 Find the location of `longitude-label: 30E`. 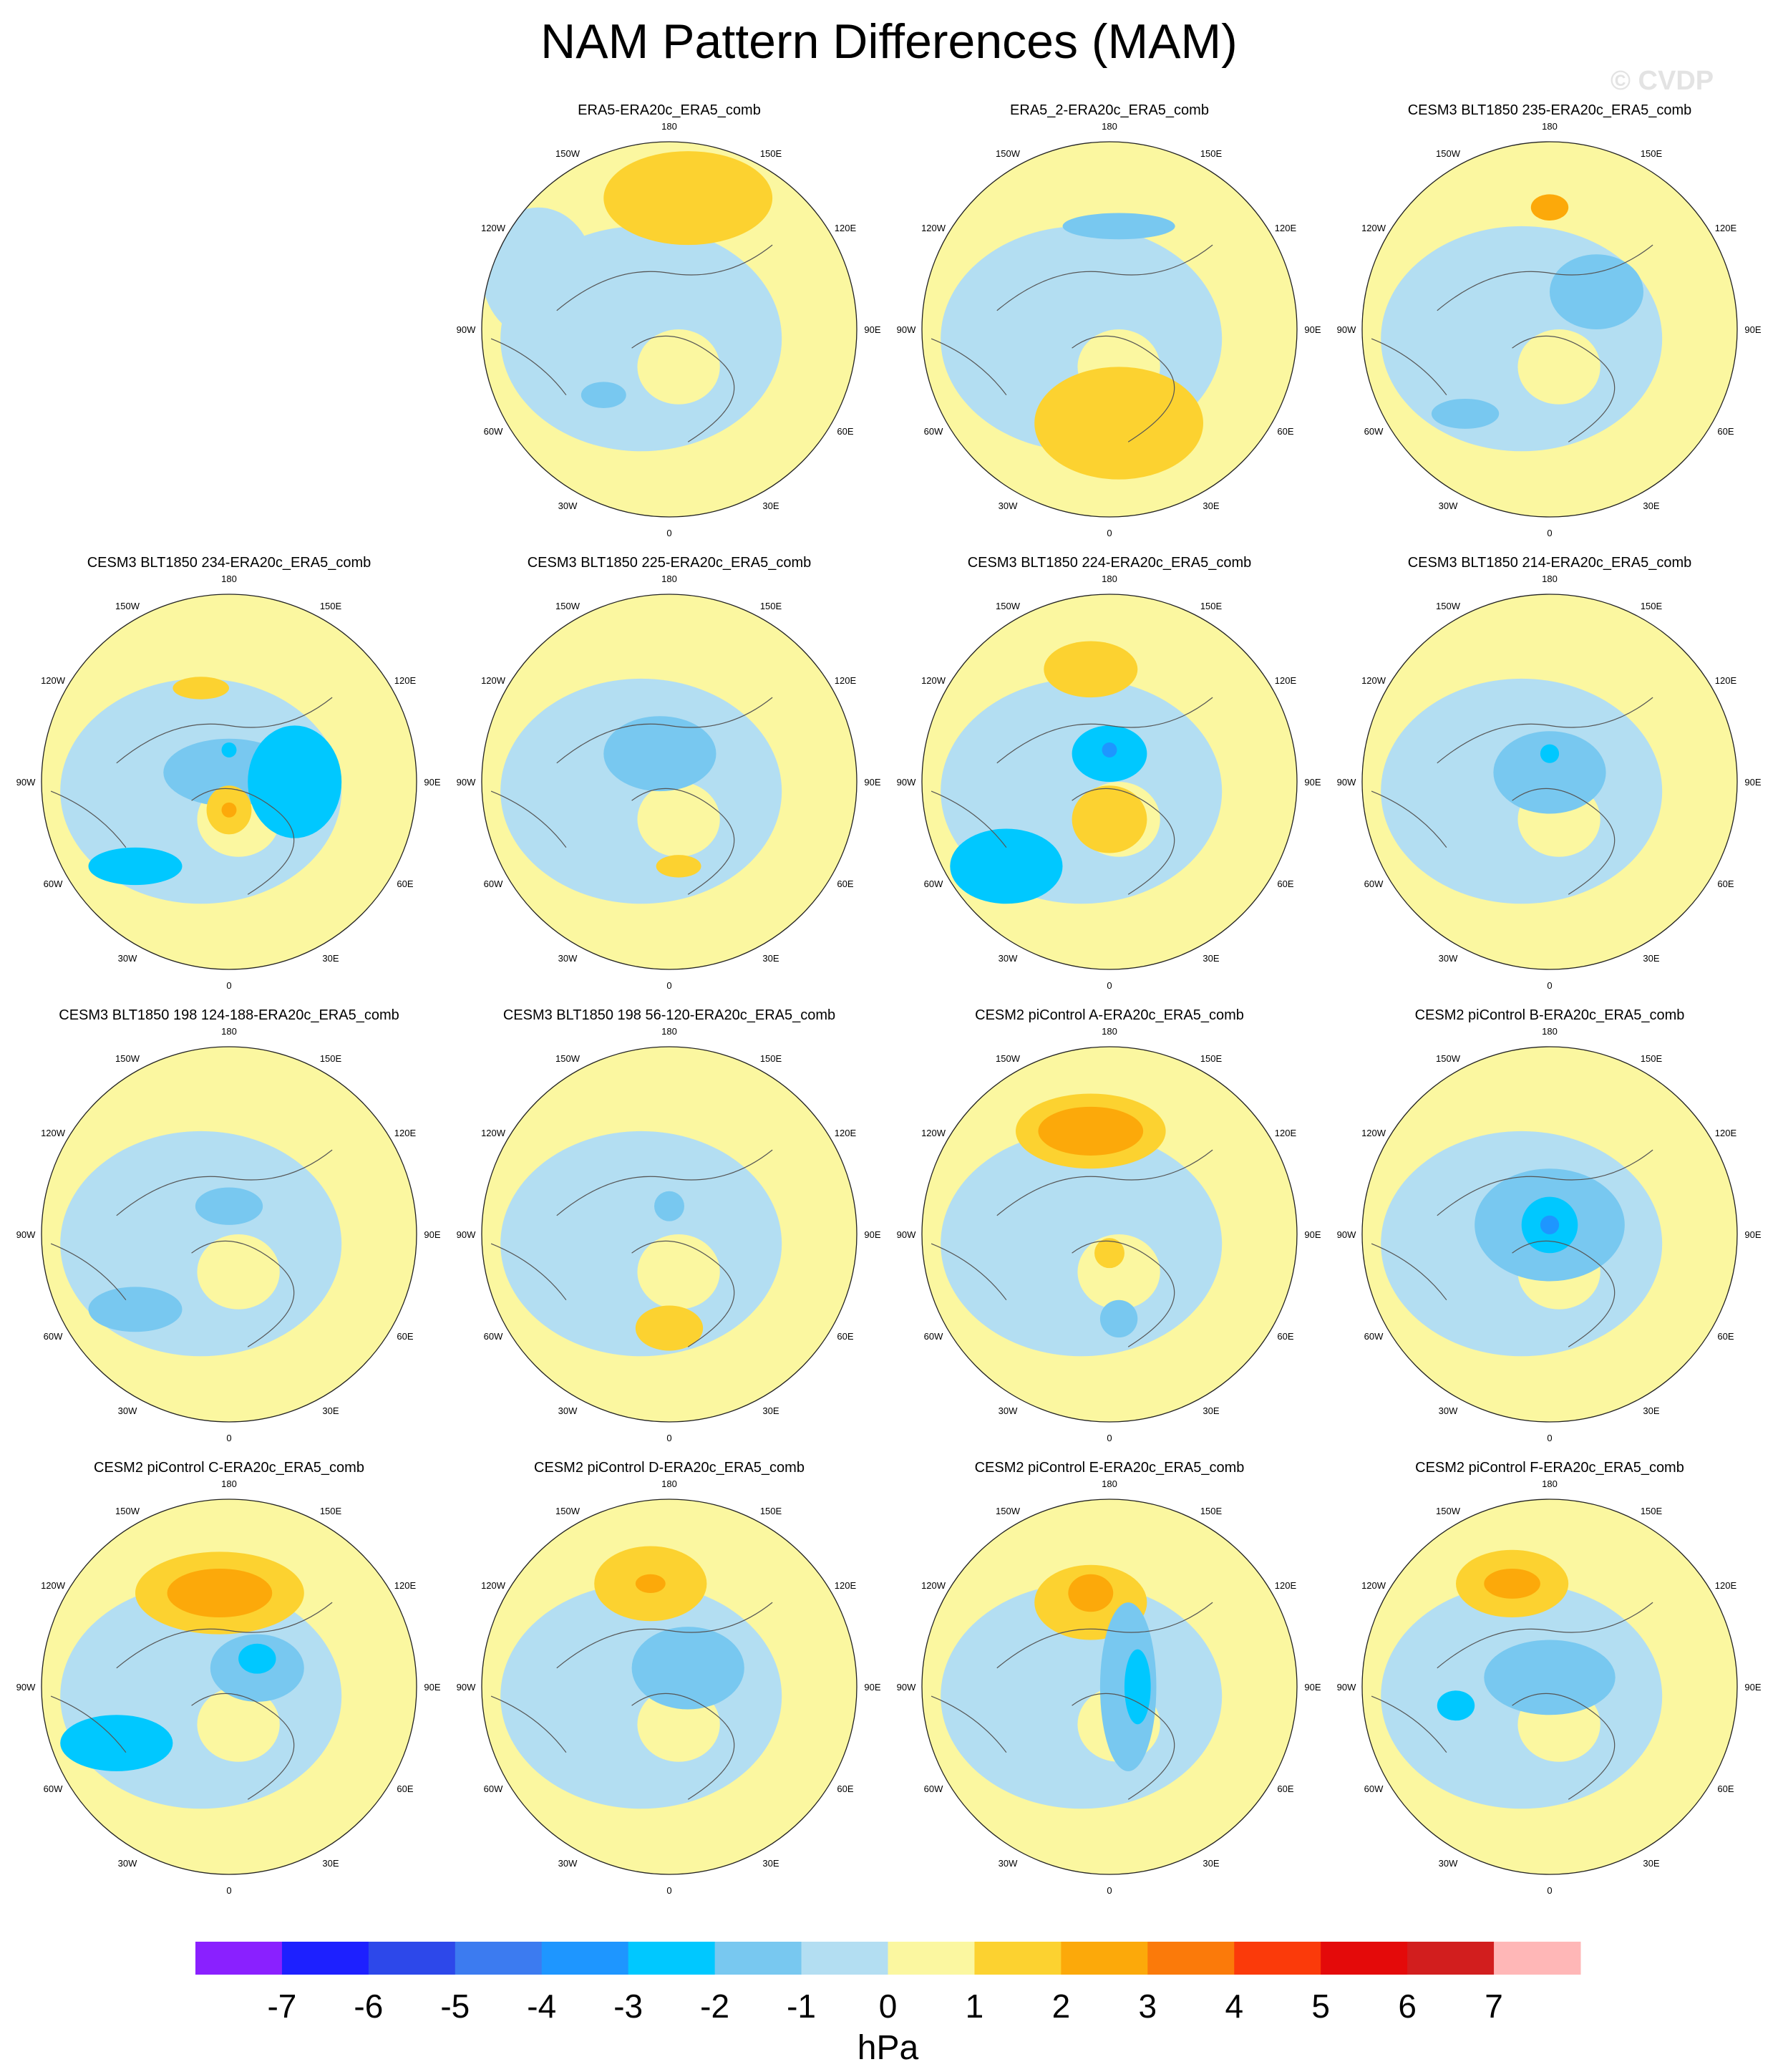

longitude-label: 30E is located at coordinates (1211, 958).